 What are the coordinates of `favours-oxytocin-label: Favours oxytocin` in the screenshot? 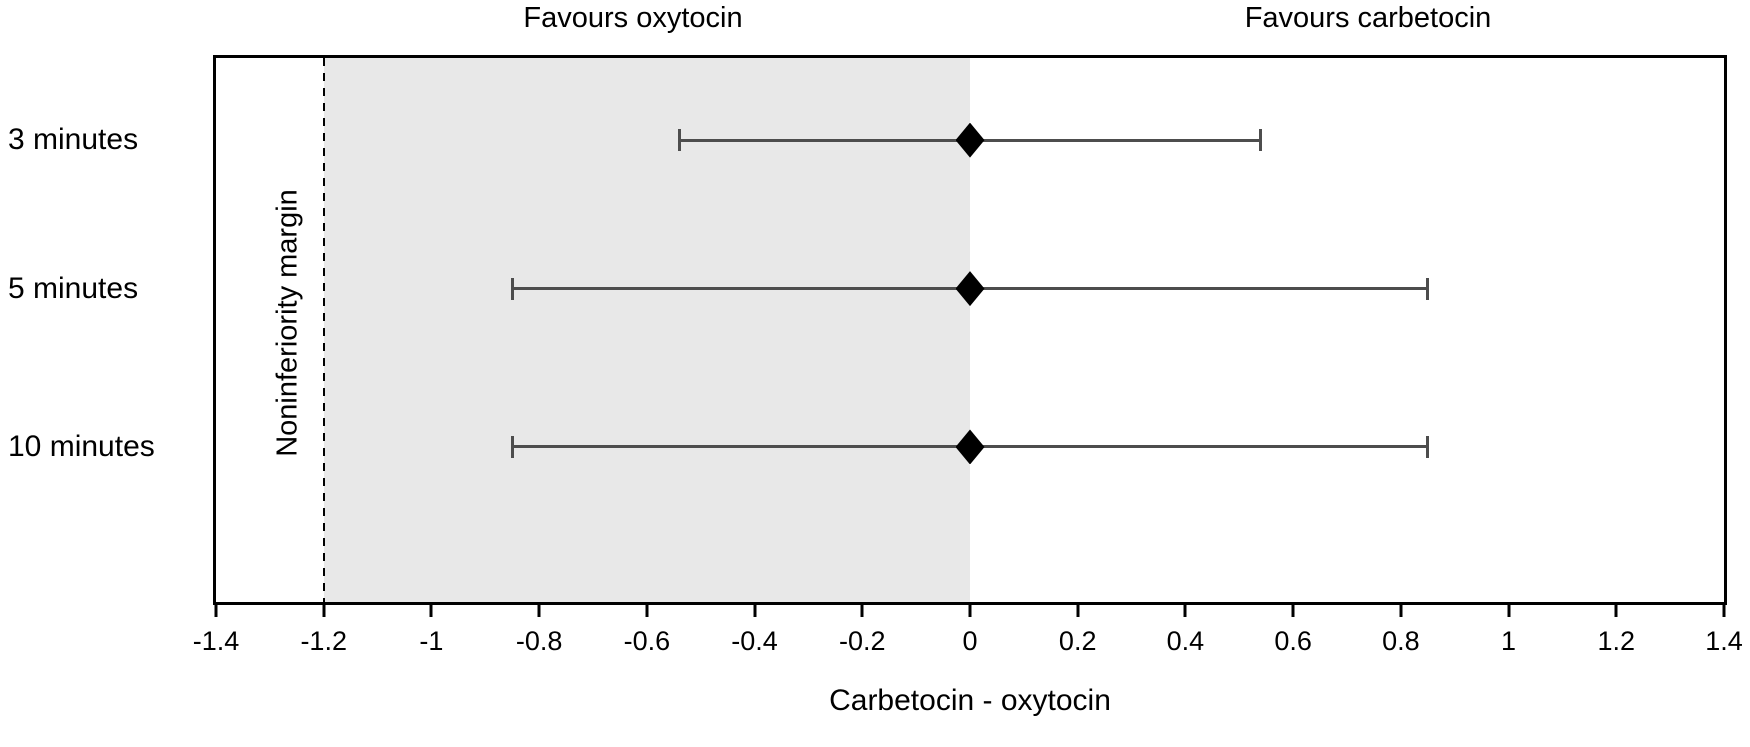 It's located at (633, 18).